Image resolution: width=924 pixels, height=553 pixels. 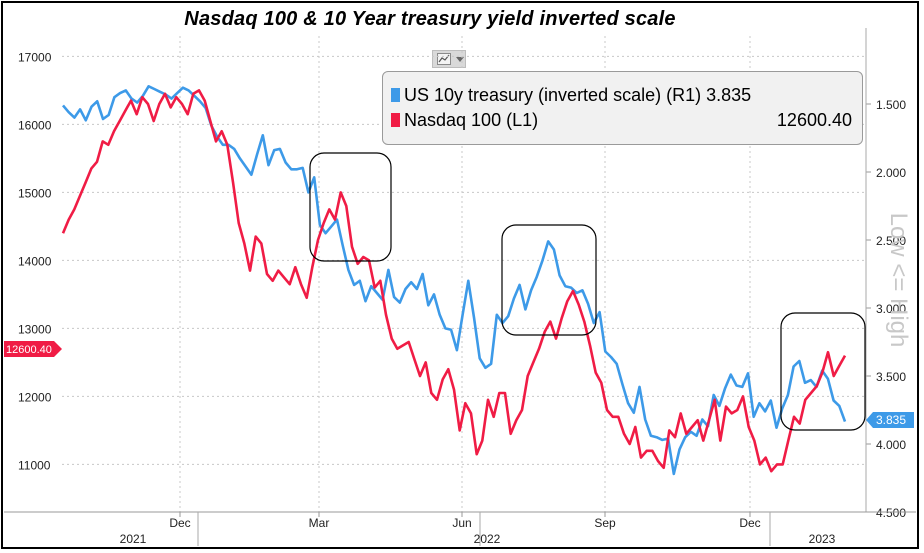 What do you see at coordinates (729, 95) in the screenshot?
I see `legend-value-treasury: 3.835` at bounding box center [729, 95].